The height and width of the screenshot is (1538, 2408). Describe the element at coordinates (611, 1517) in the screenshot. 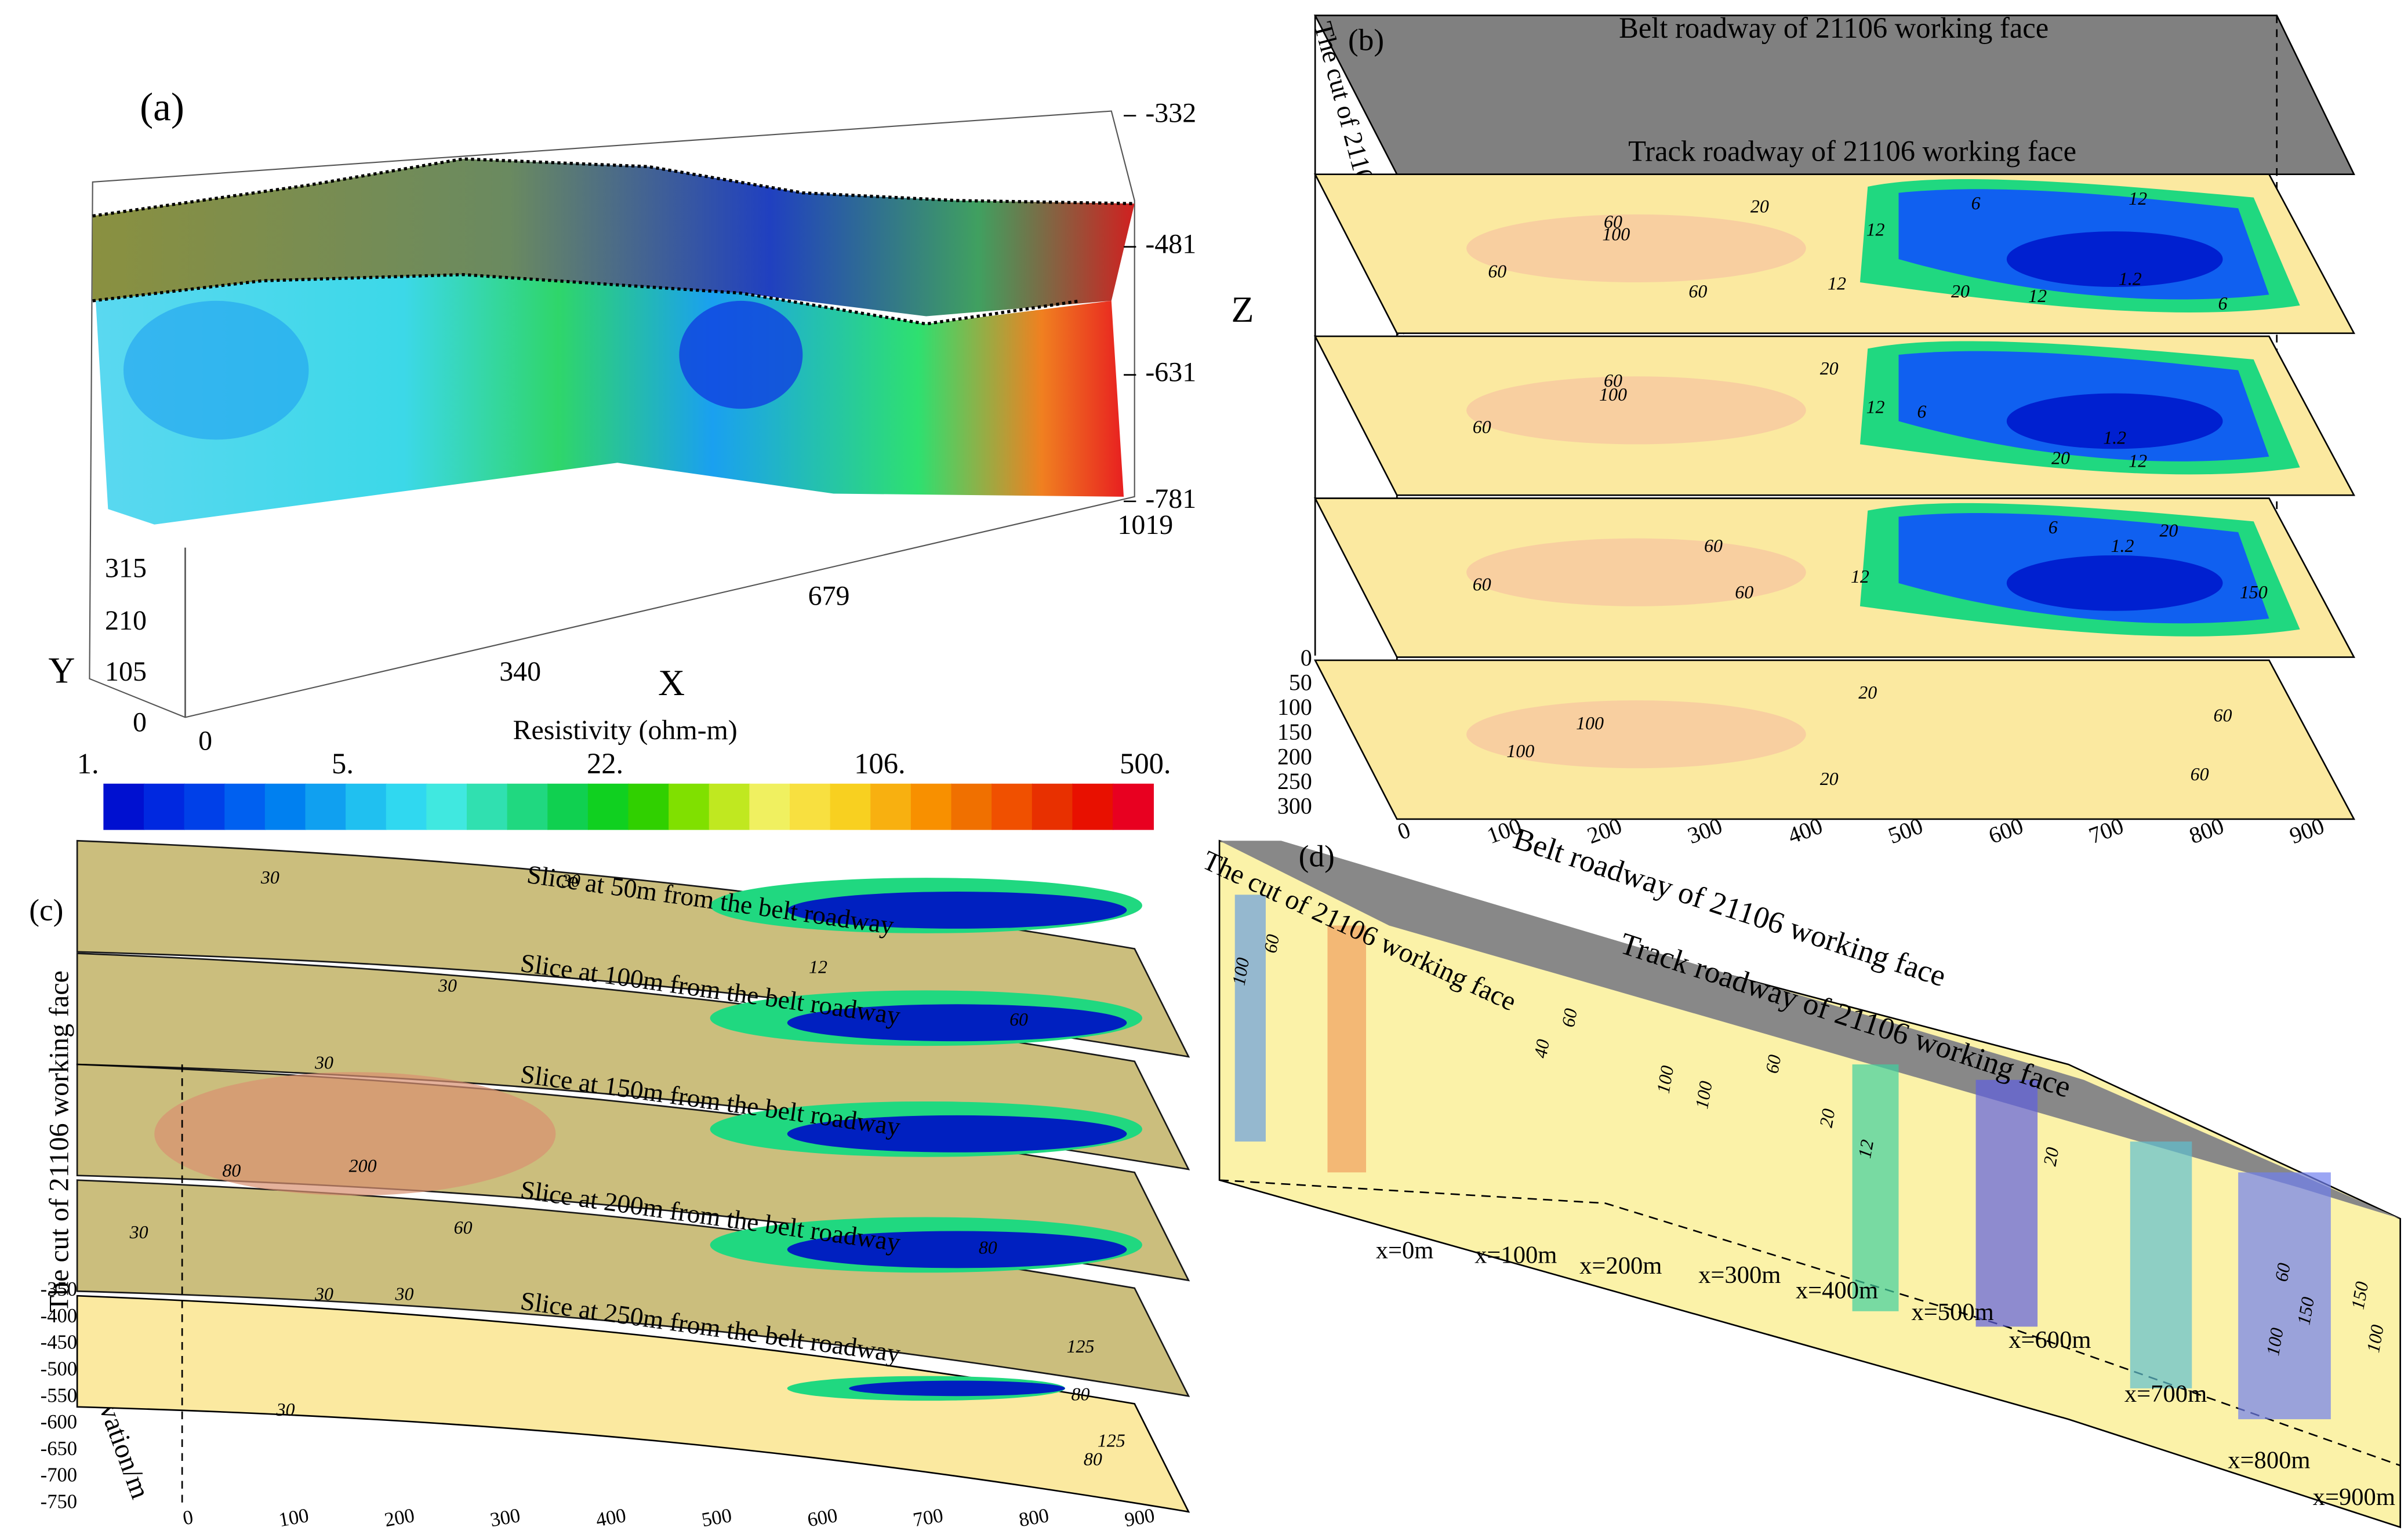

I see `x-tick-label: 400` at that location.